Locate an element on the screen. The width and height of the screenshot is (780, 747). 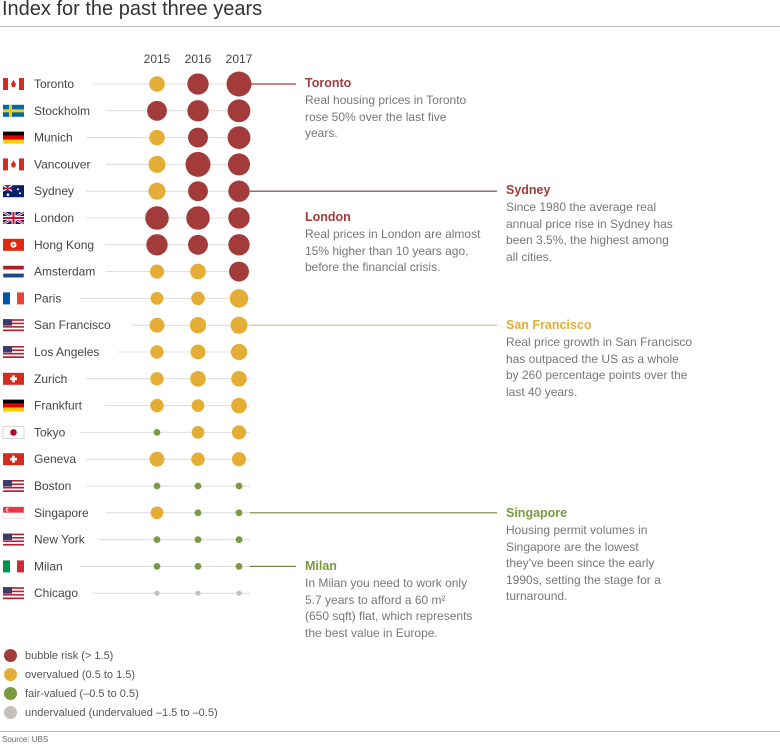
annotation-title: London is located at coordinates (328, 217).